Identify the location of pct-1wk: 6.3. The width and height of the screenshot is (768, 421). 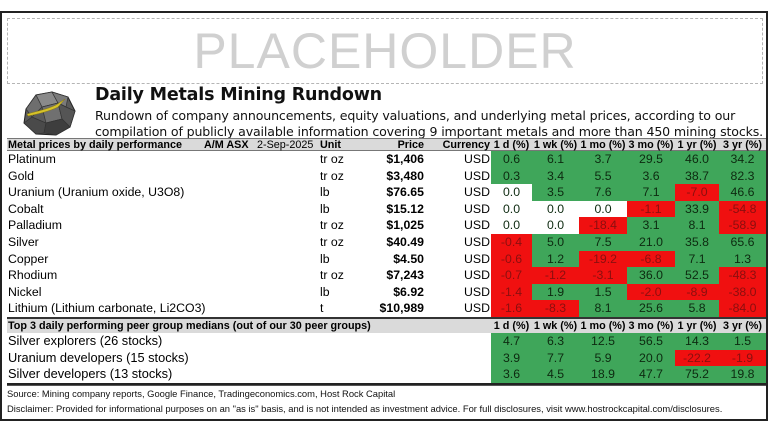
(555, 341).